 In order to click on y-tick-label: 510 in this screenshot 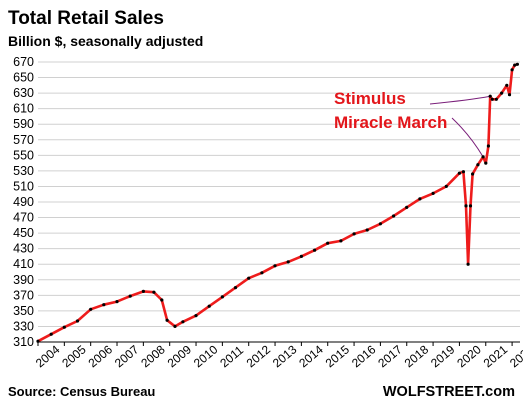, I will do `click(23, 186)`.